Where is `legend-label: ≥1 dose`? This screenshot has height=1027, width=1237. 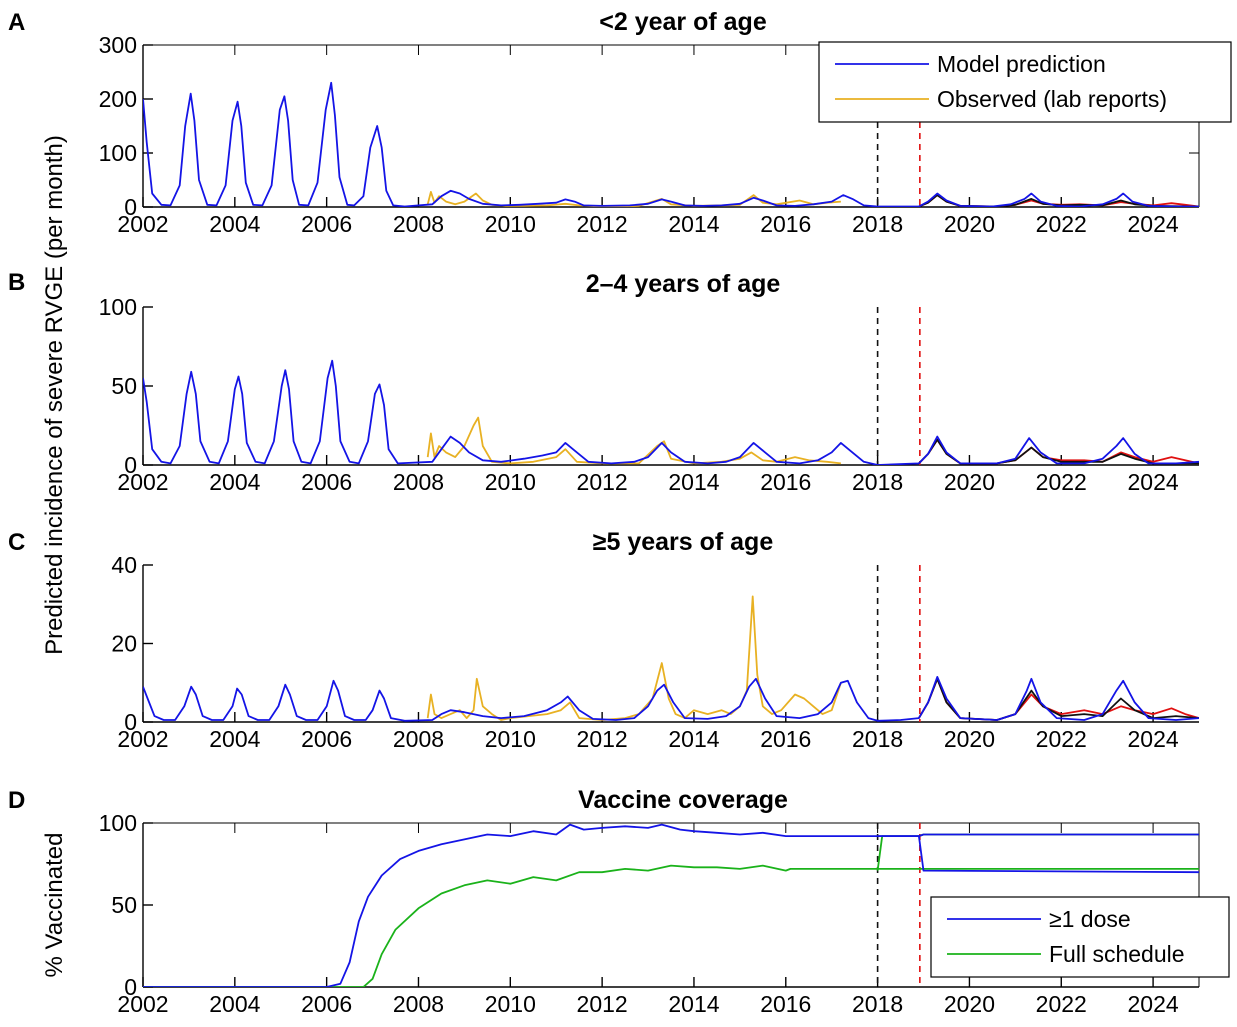 legend-label: ≥1 dose is located at coordinates (1090, 919).